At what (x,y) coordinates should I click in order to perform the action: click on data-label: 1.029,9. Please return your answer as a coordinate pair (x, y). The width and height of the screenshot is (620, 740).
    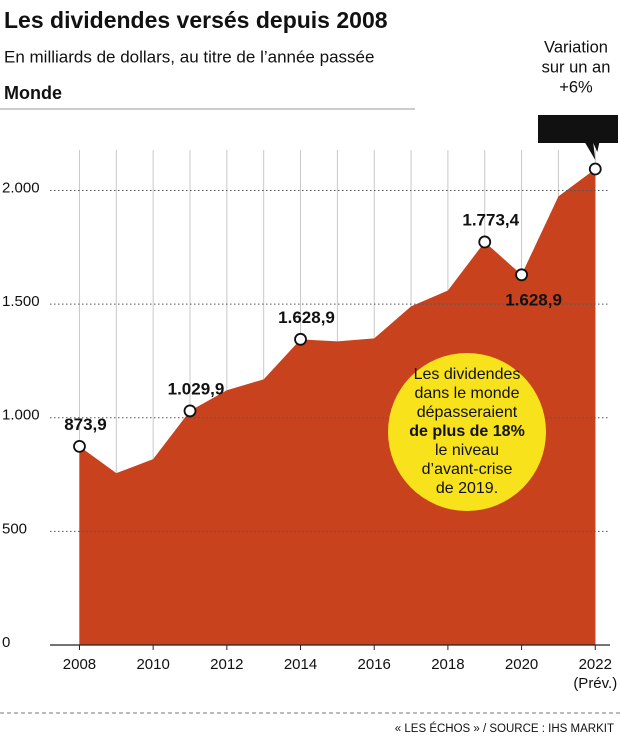
    Looking at the image, I should click on (196, 388).